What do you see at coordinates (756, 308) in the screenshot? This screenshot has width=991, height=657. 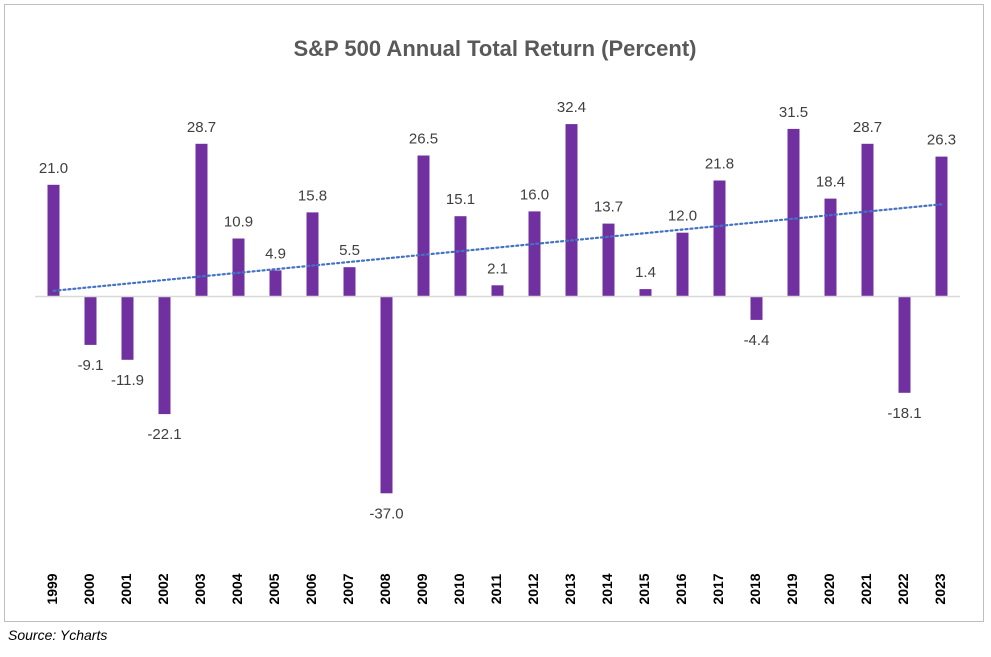 I see `bar-2018` at bounding box center [756, 308].